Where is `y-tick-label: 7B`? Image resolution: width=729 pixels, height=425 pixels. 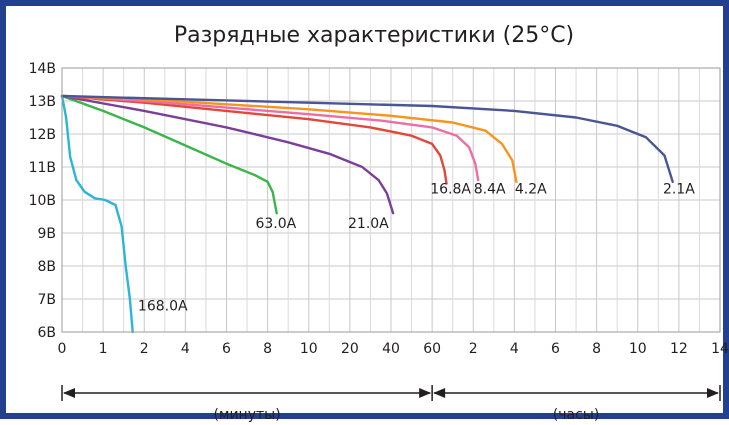
y-tick-label: 7B is located at coordinates (46, 300).